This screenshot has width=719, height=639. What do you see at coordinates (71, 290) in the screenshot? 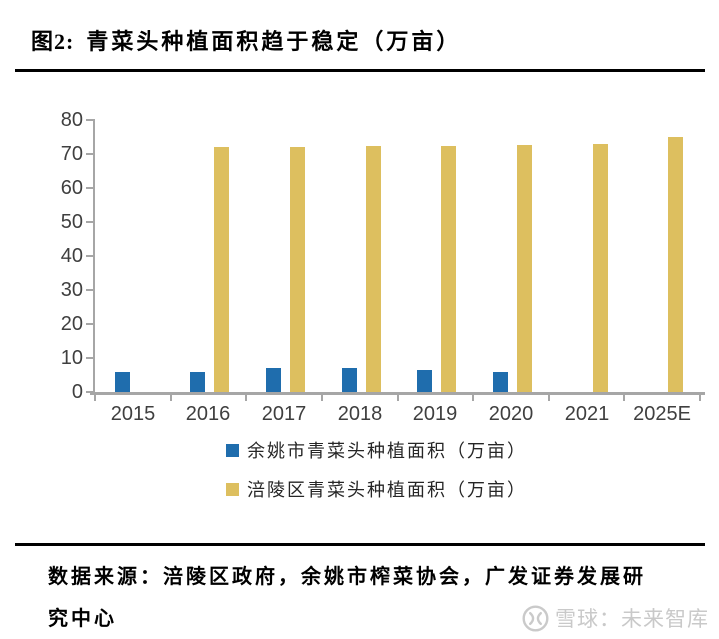
I see `y-axis-tick-label: 30` at bounding box center [71, 290].